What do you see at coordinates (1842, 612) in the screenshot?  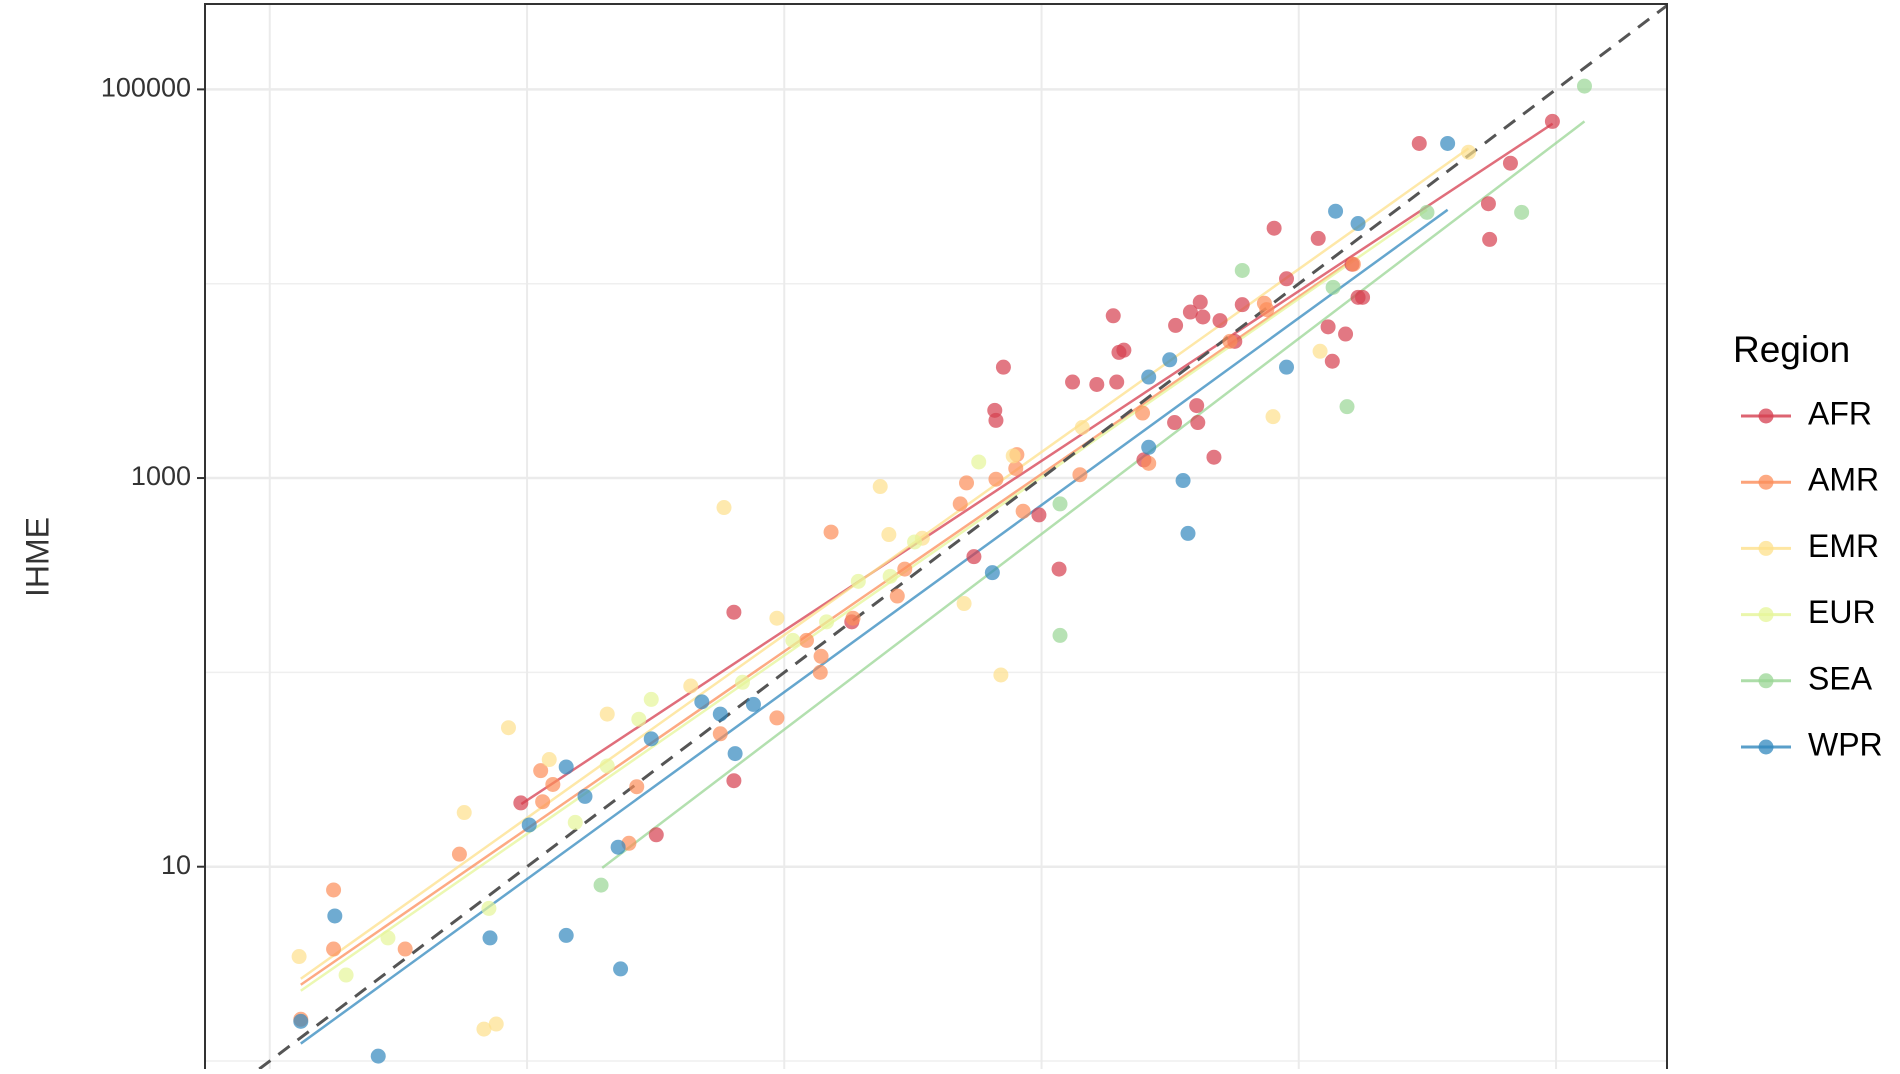 I see `legend-label: EUR` at bounding box center [1842, 612].